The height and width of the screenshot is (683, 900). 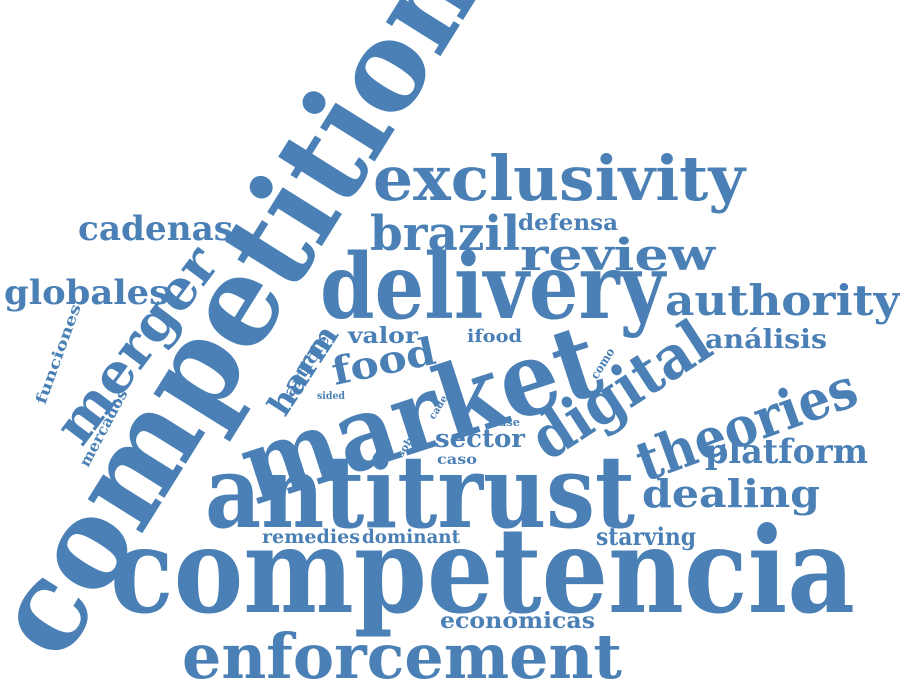 I want to click on word-analisis: análisis, so click(x=766, y=340).